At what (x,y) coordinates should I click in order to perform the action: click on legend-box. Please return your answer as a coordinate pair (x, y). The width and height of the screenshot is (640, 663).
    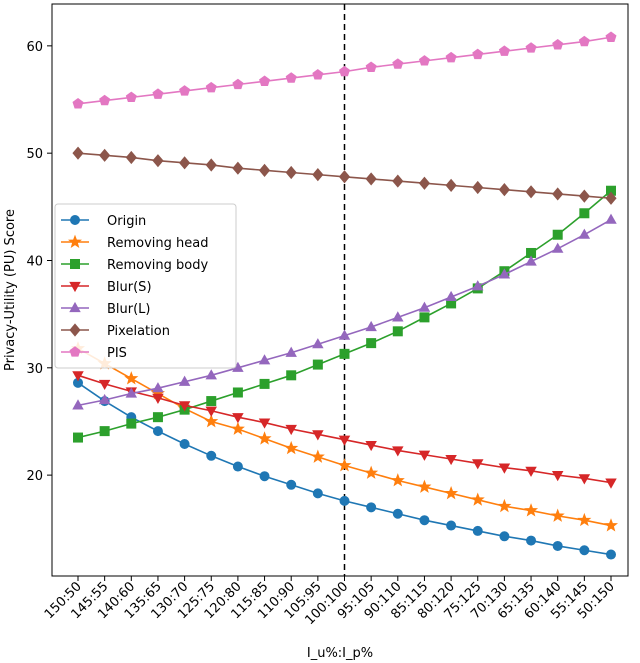
    Looking at the image, I should click on (145, 286).